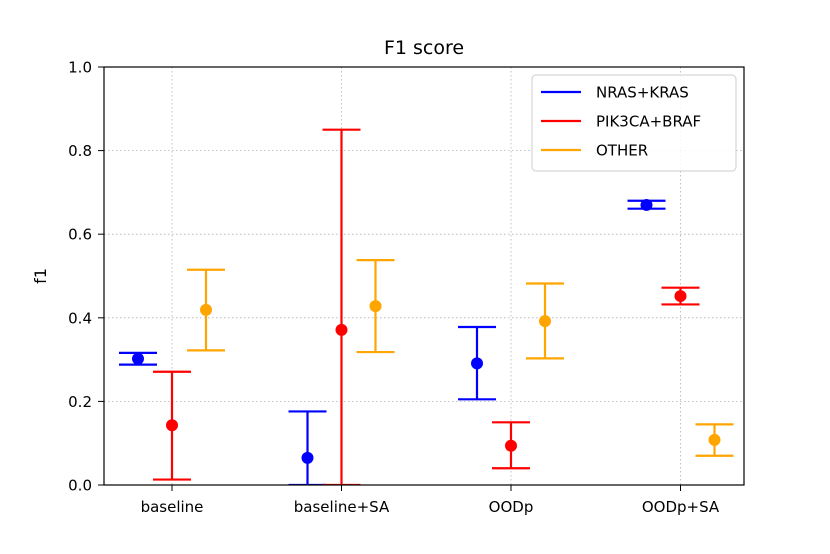 The image size is (830, 554). I want to click on y-tick-label: 0.6, so click(80, 235).